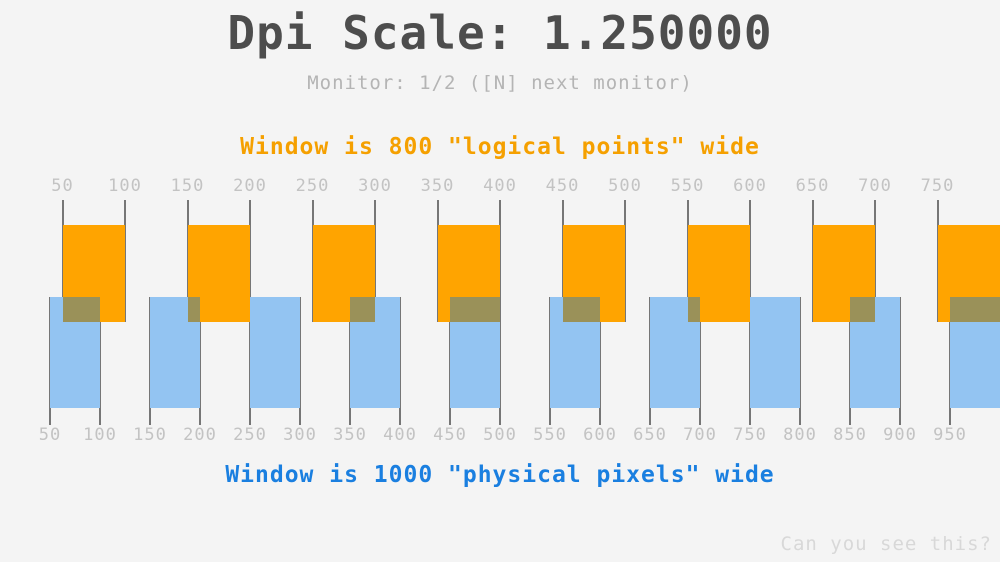 The image size is (1000, 562). I want to click on tick-label-logical-points-350: 350, so click(437, 186).